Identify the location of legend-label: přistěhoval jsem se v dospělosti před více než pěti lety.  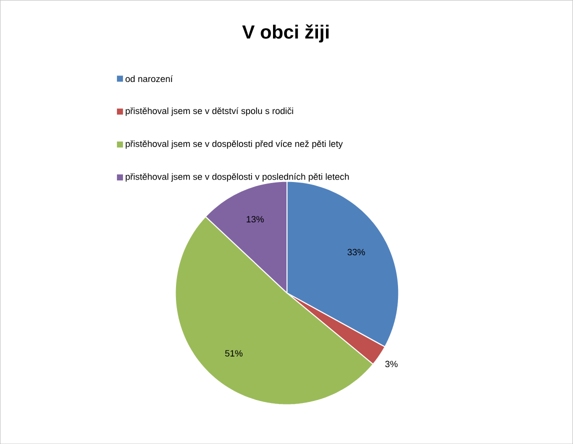
(234, 144).